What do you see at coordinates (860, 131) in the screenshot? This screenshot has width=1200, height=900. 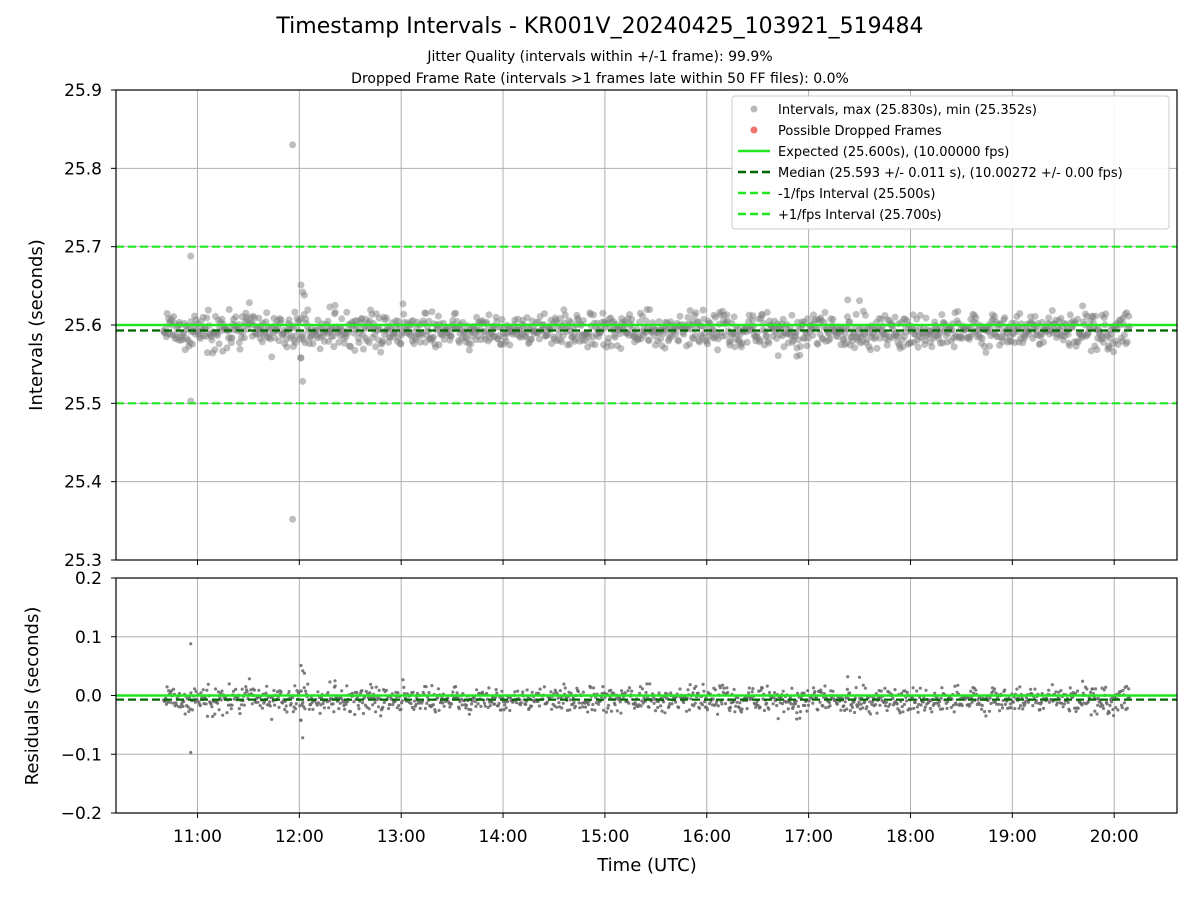 I see `legend-entry-dropped: Possible Dropped Frames` at bounding box center [860, 131].